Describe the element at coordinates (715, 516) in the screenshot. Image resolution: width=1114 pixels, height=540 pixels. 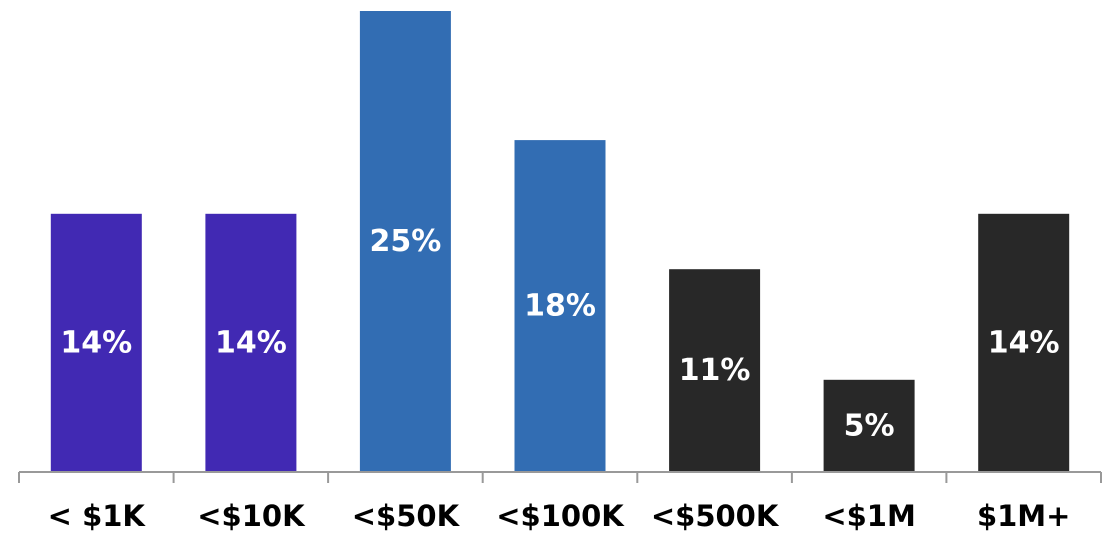
I see `category-label-5: <$500K` at that location.